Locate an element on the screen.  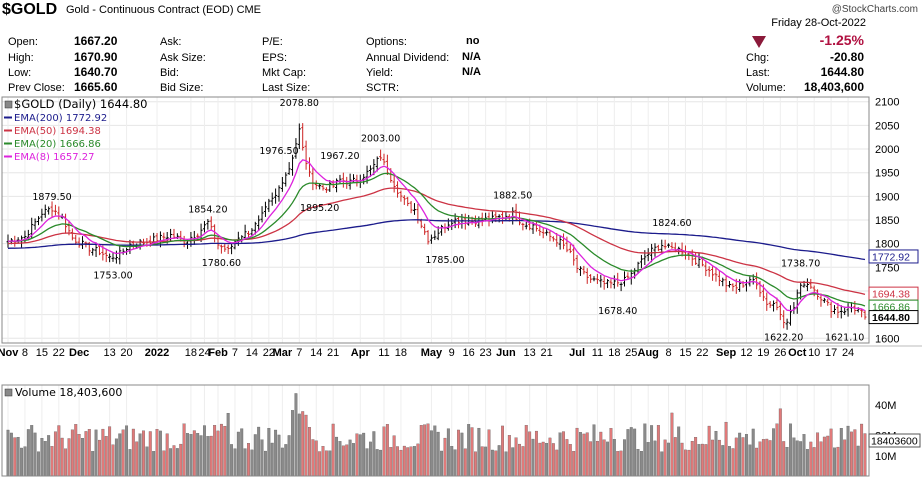
high-label: High: is located at coordinates (21, 58).